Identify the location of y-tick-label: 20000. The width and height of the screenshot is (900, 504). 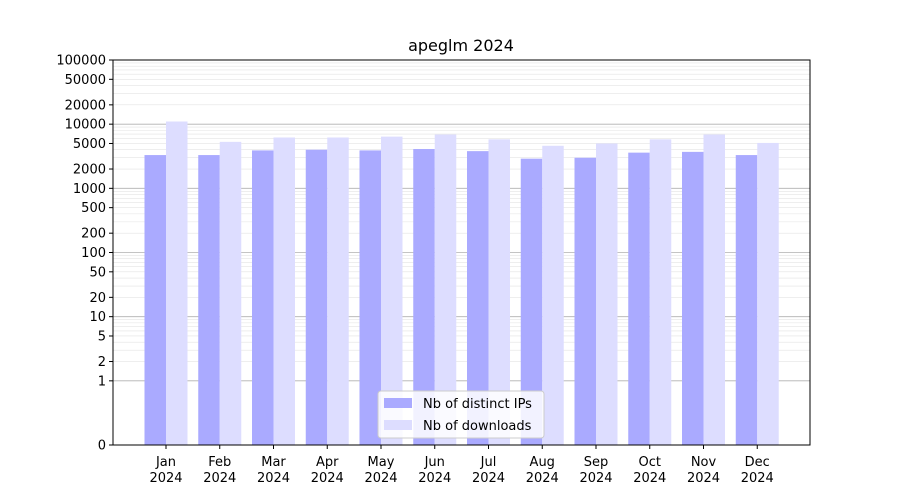
(85, 105).